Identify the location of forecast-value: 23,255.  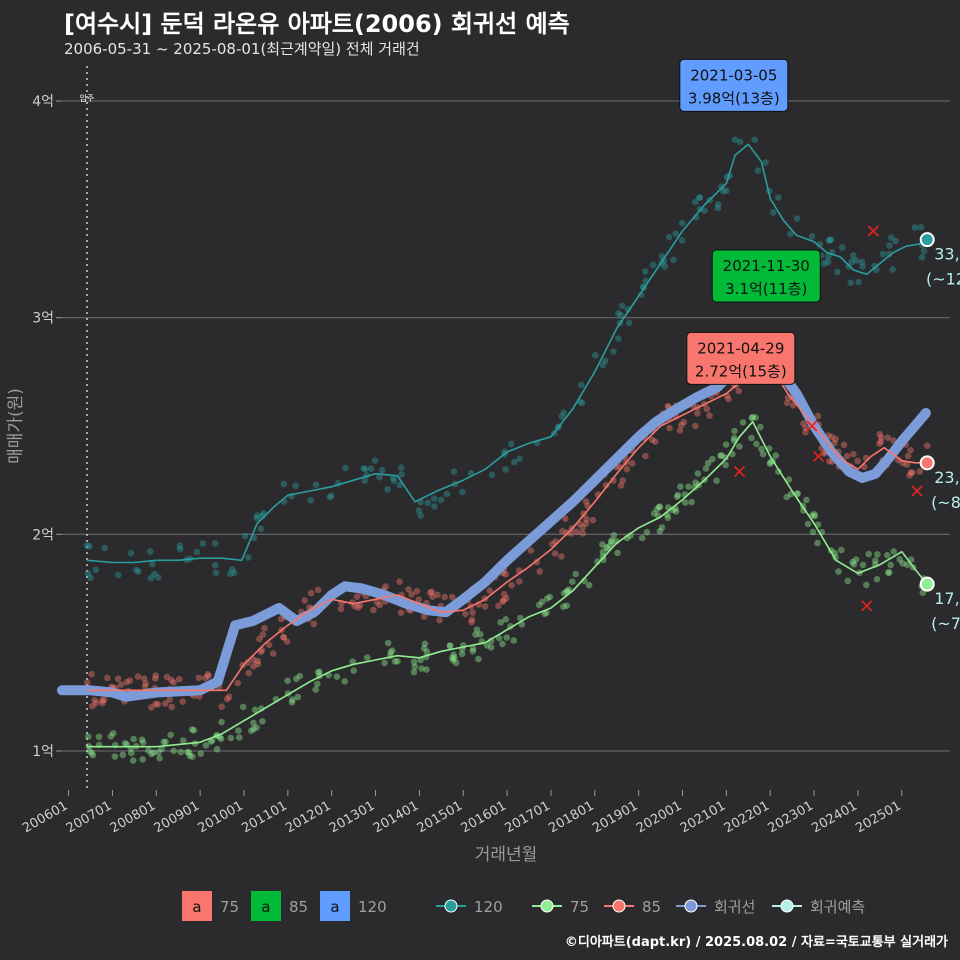
(947, 477).